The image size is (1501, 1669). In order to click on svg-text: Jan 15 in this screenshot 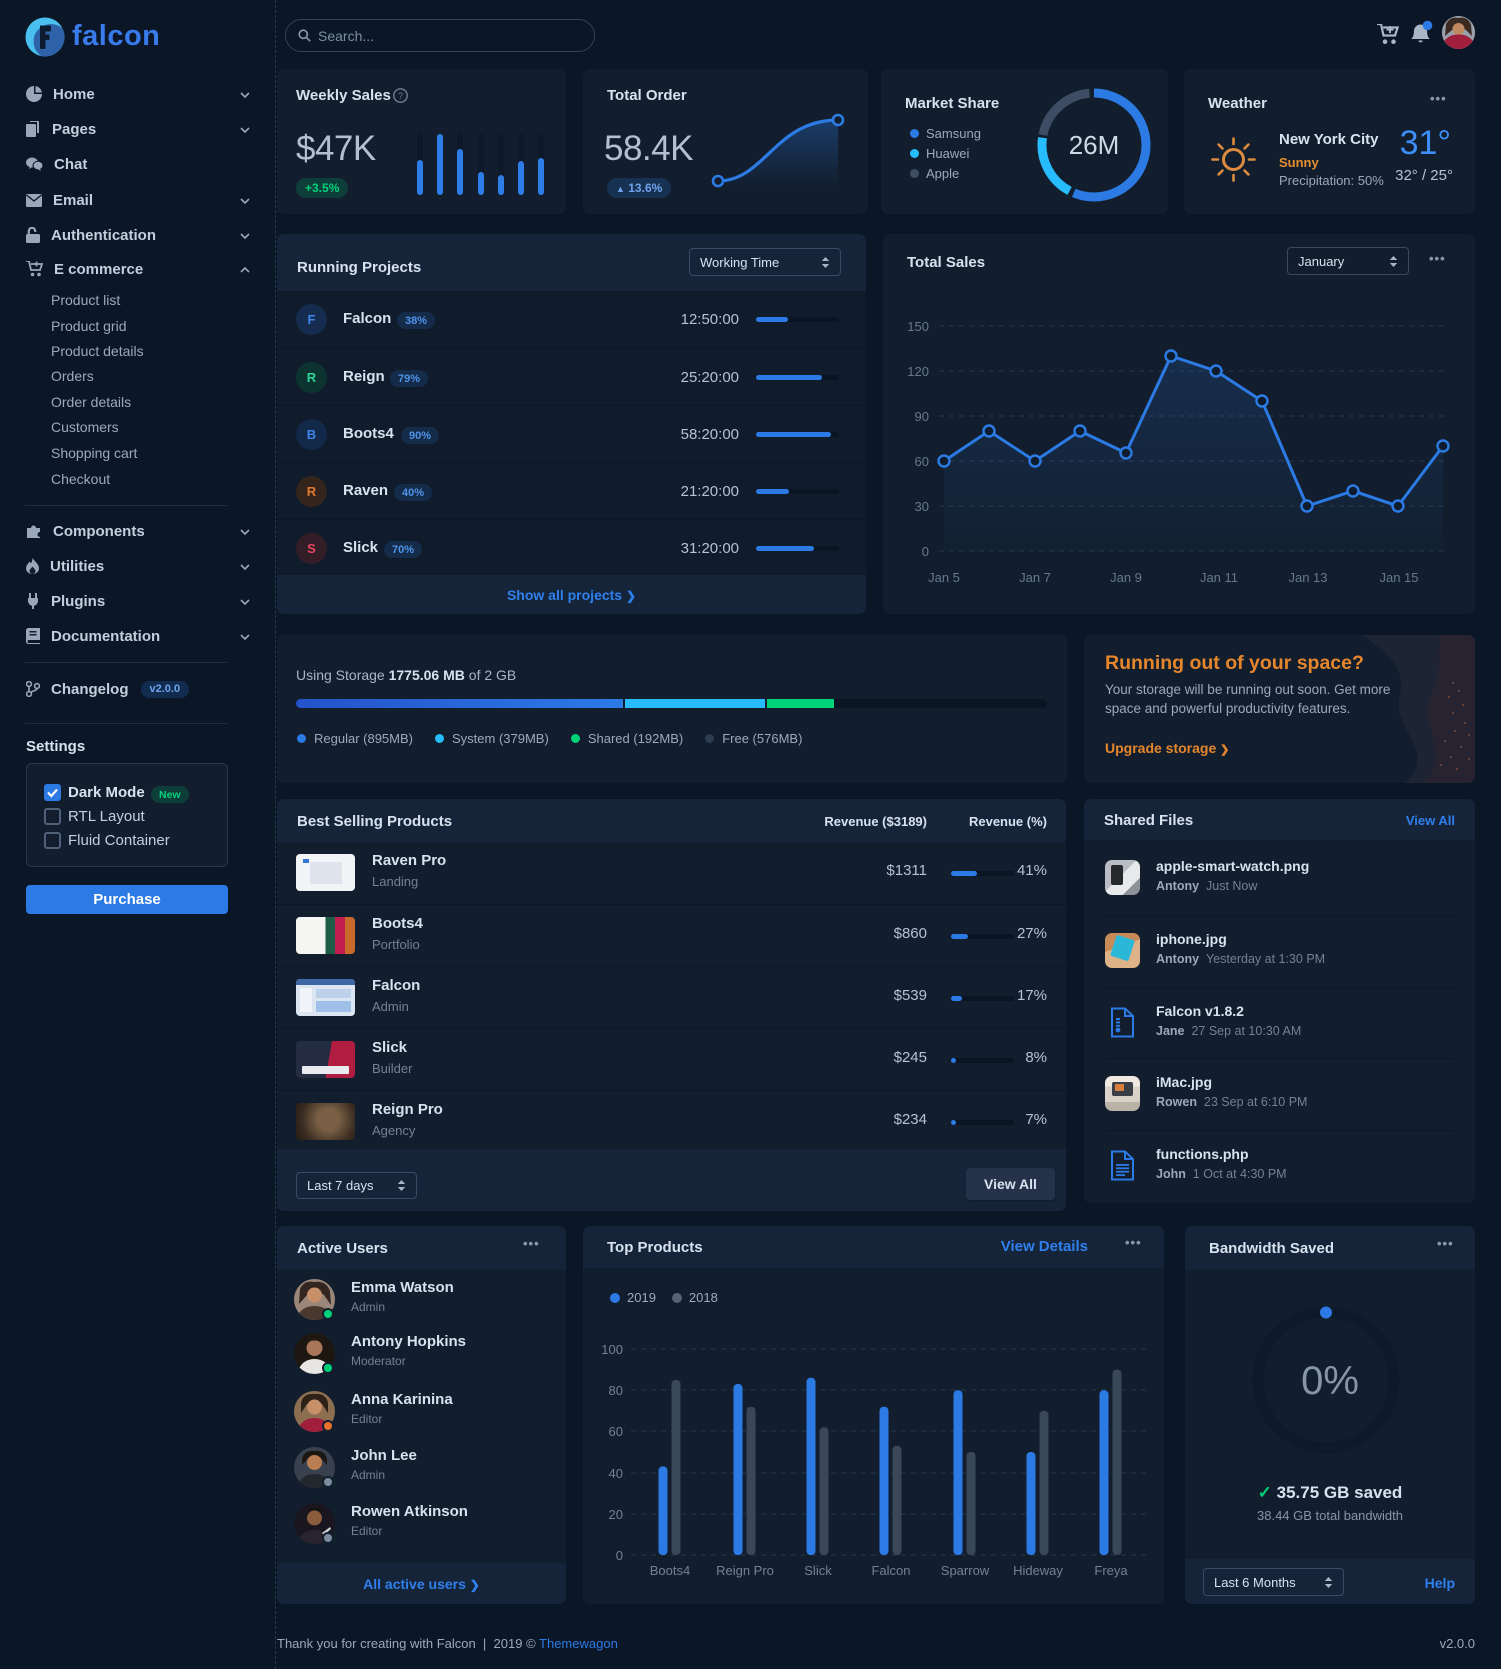, I will do `click(1398, 577)`.